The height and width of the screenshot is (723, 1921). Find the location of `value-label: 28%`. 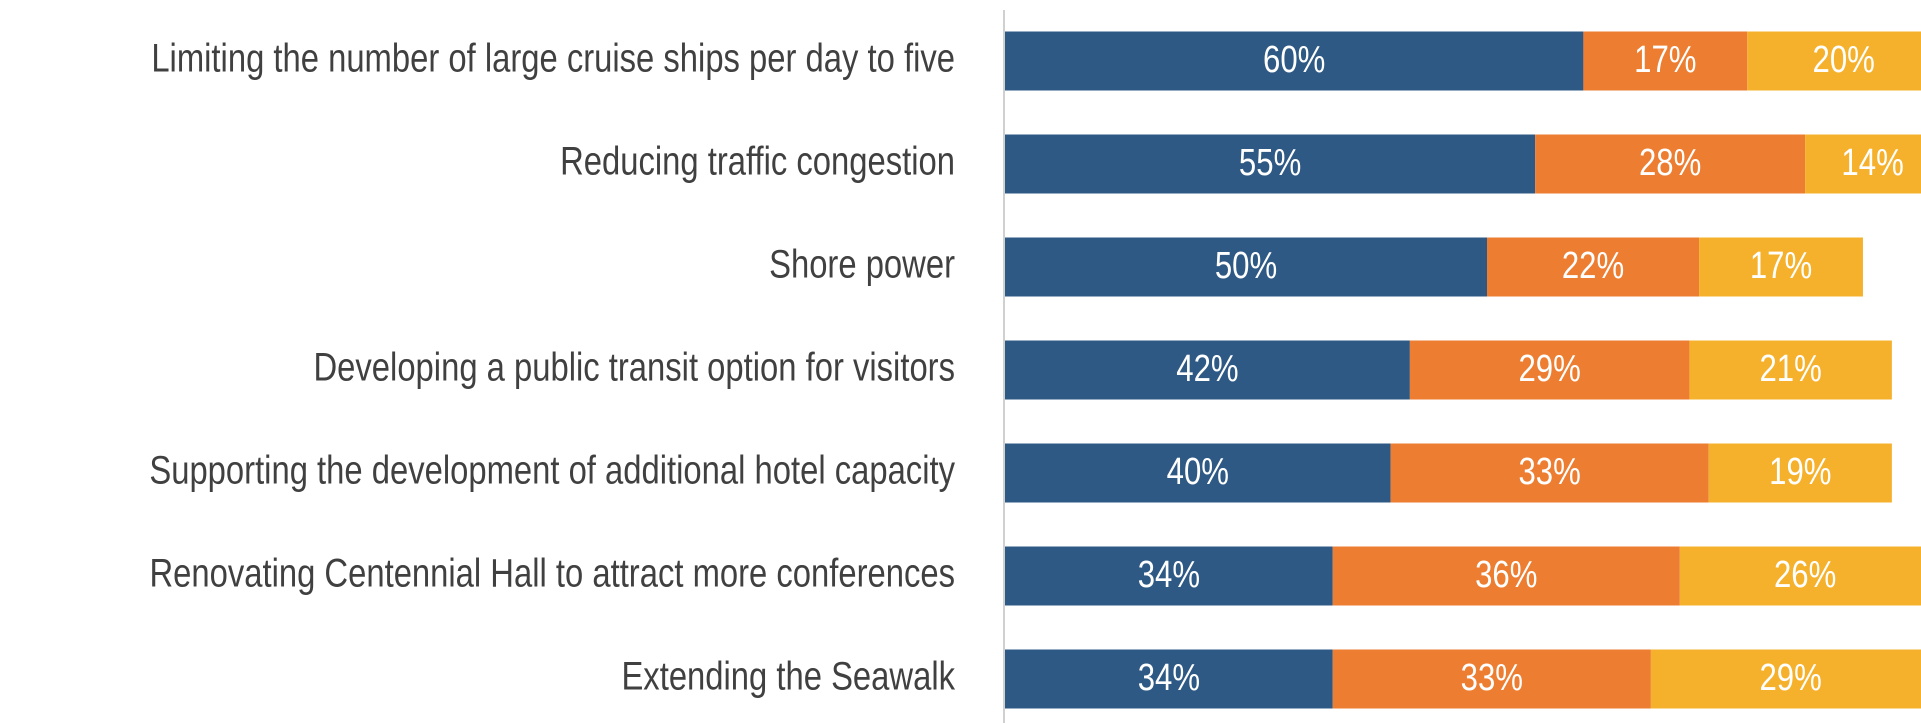

value-label: 28% is located at coordinates (1670, 163).